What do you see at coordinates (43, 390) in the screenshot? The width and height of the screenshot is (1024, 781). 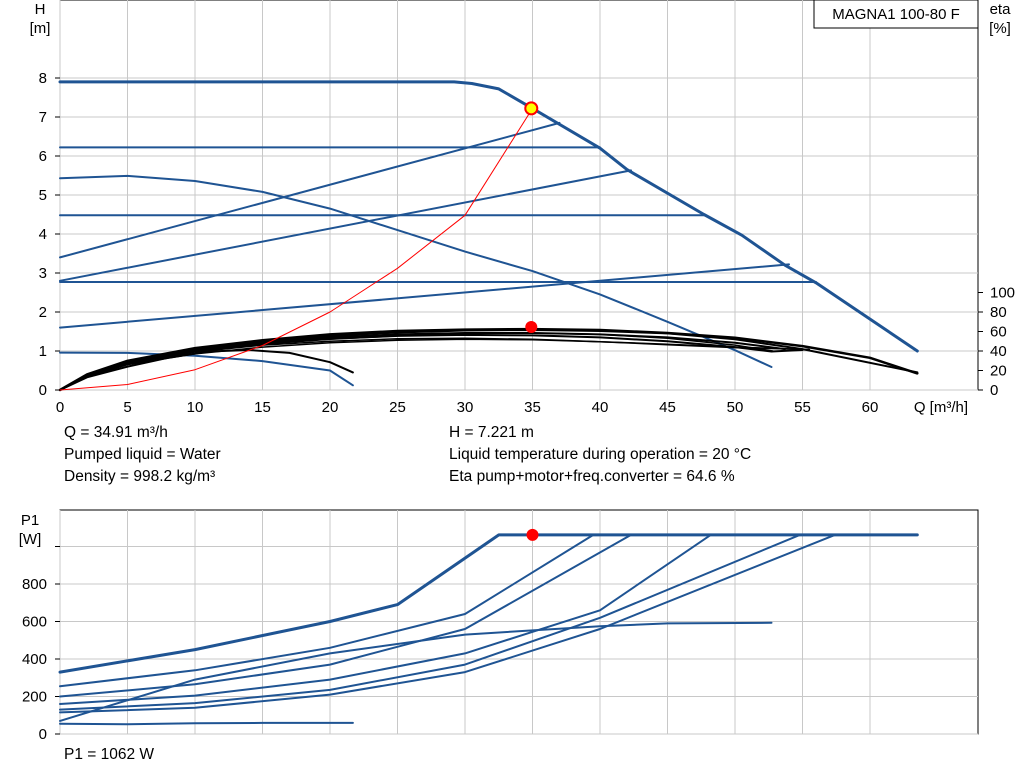 I see `y-tick-label: 0` at bounding box center [43, 390].